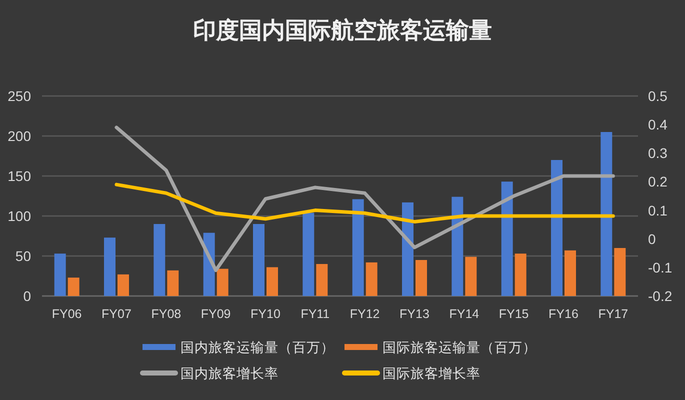 The width and height of the screenshot is (685, 400). What do you see at coordinates (117, 314) in the screenshot?
I see `x-tick-label: FY07` at bounding box center [117, 314].